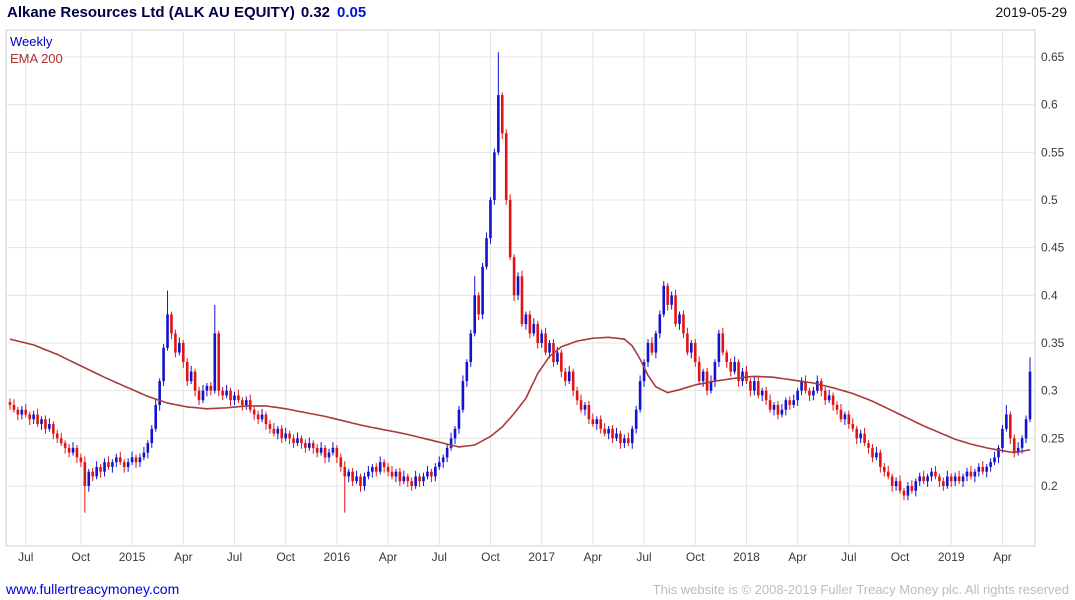 This screenshot has height=600, width=1075. What do you see at coordinates (315, 12) in the screenshot?
I see `last-price: 0.32` at bounding box center [315, 12].